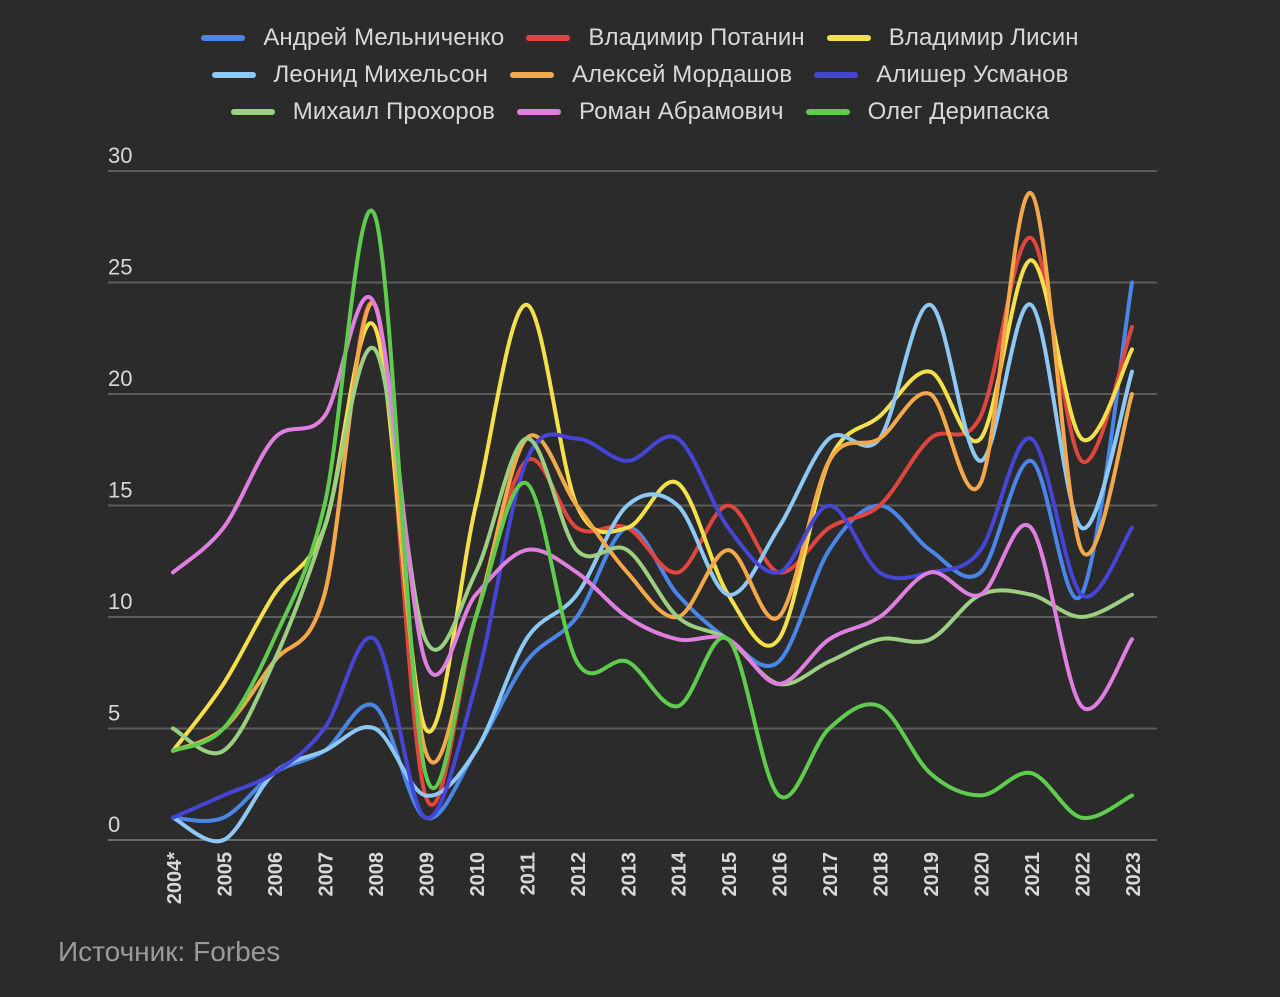 The height and width of the screenshot is (997, 1280). What do you see at coordinates (528, 873) in the screenshot?
I see `x-tick-label: 2011` at bounding box center [528, 873].